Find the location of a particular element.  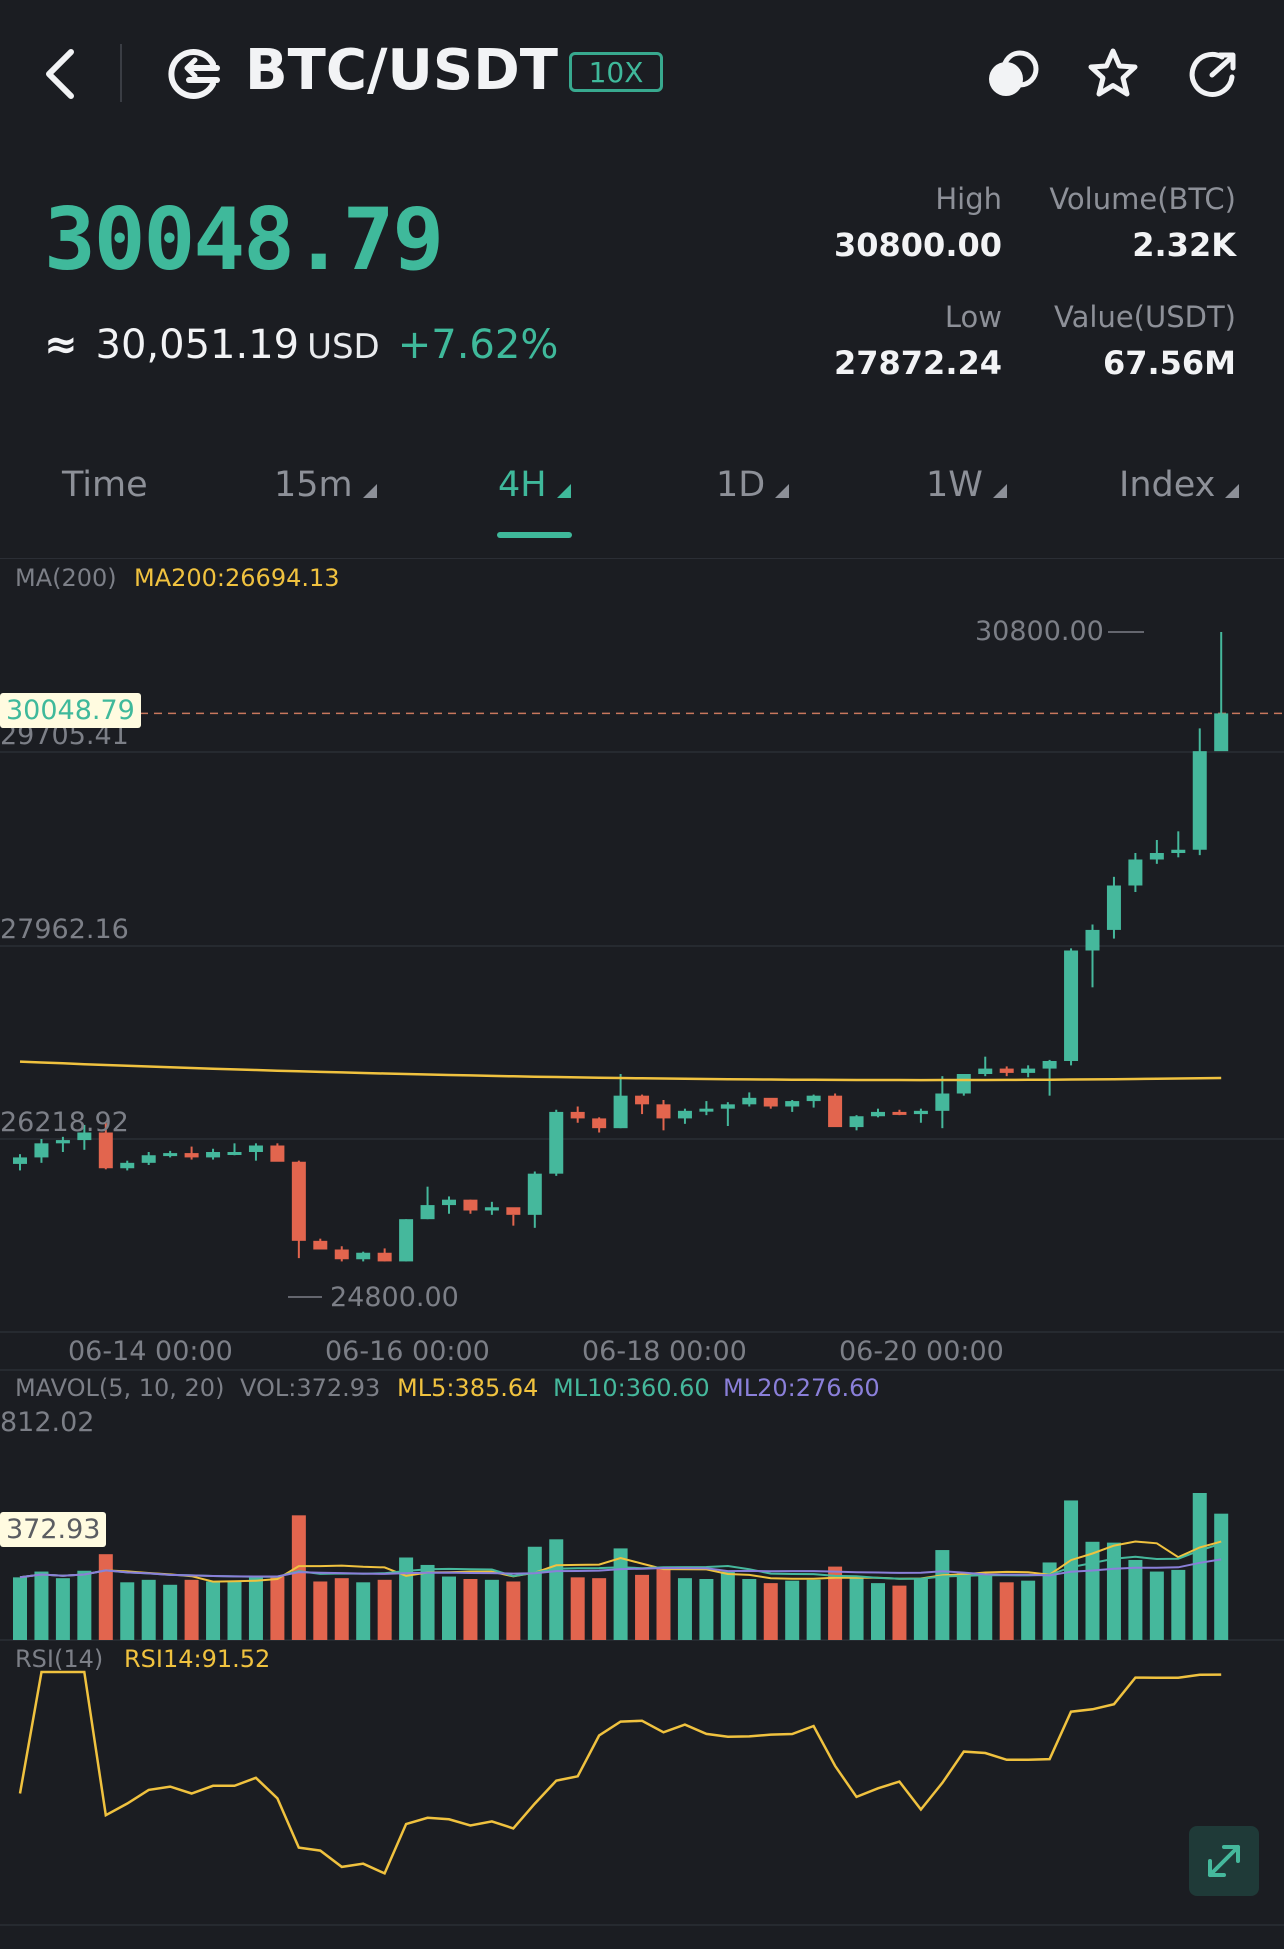

price-level-label: 26218.92 is located at coordinates (64, 1122).